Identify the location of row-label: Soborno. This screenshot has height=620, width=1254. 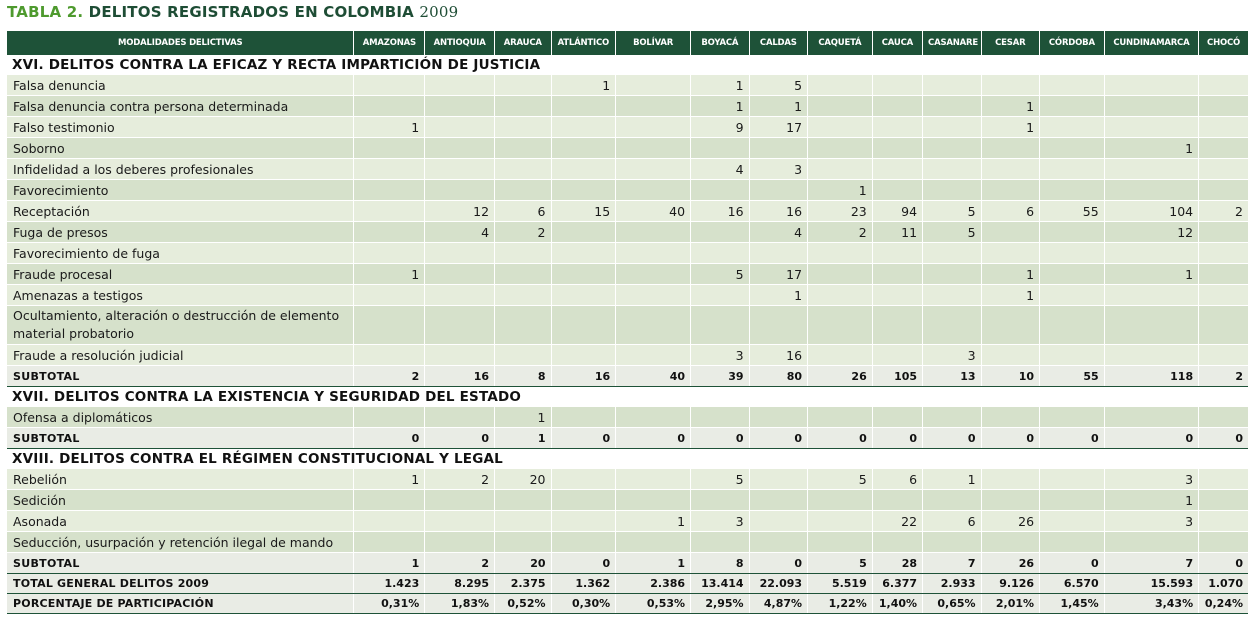
(180, 148).